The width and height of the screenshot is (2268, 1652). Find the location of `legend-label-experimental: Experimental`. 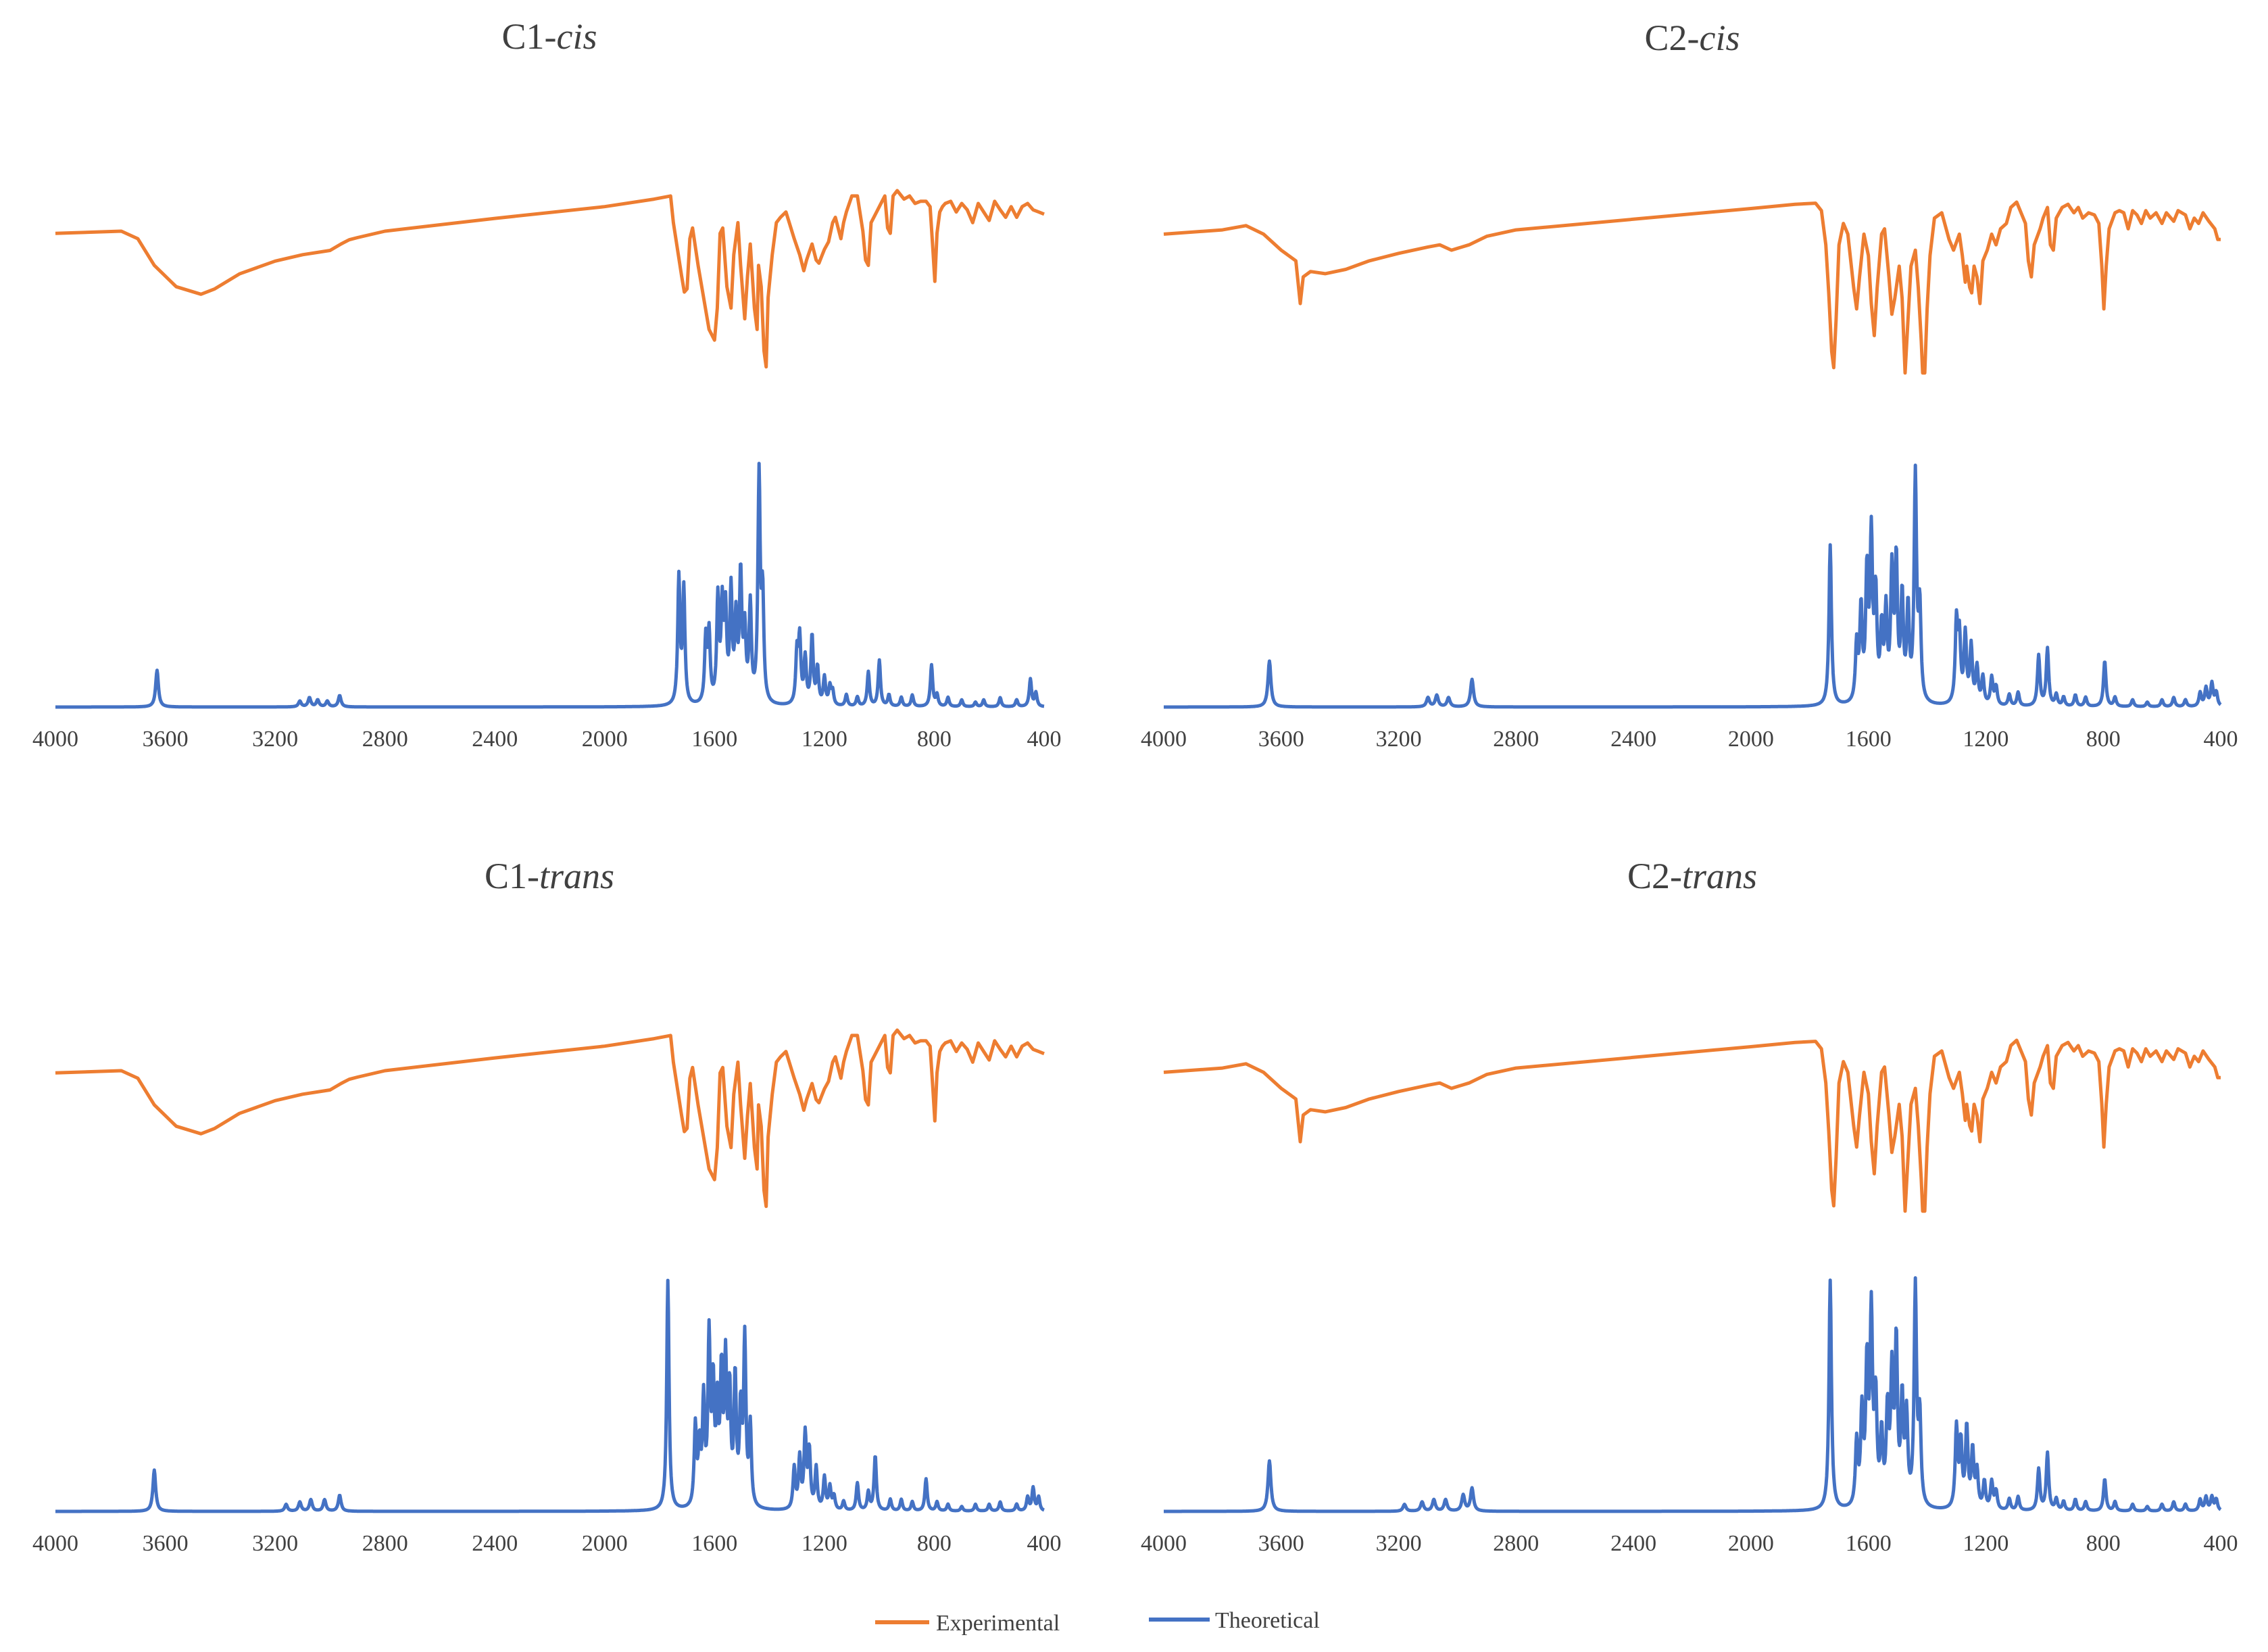

legend-label-experimental: Experimental is located at coordinates (998, 1623).